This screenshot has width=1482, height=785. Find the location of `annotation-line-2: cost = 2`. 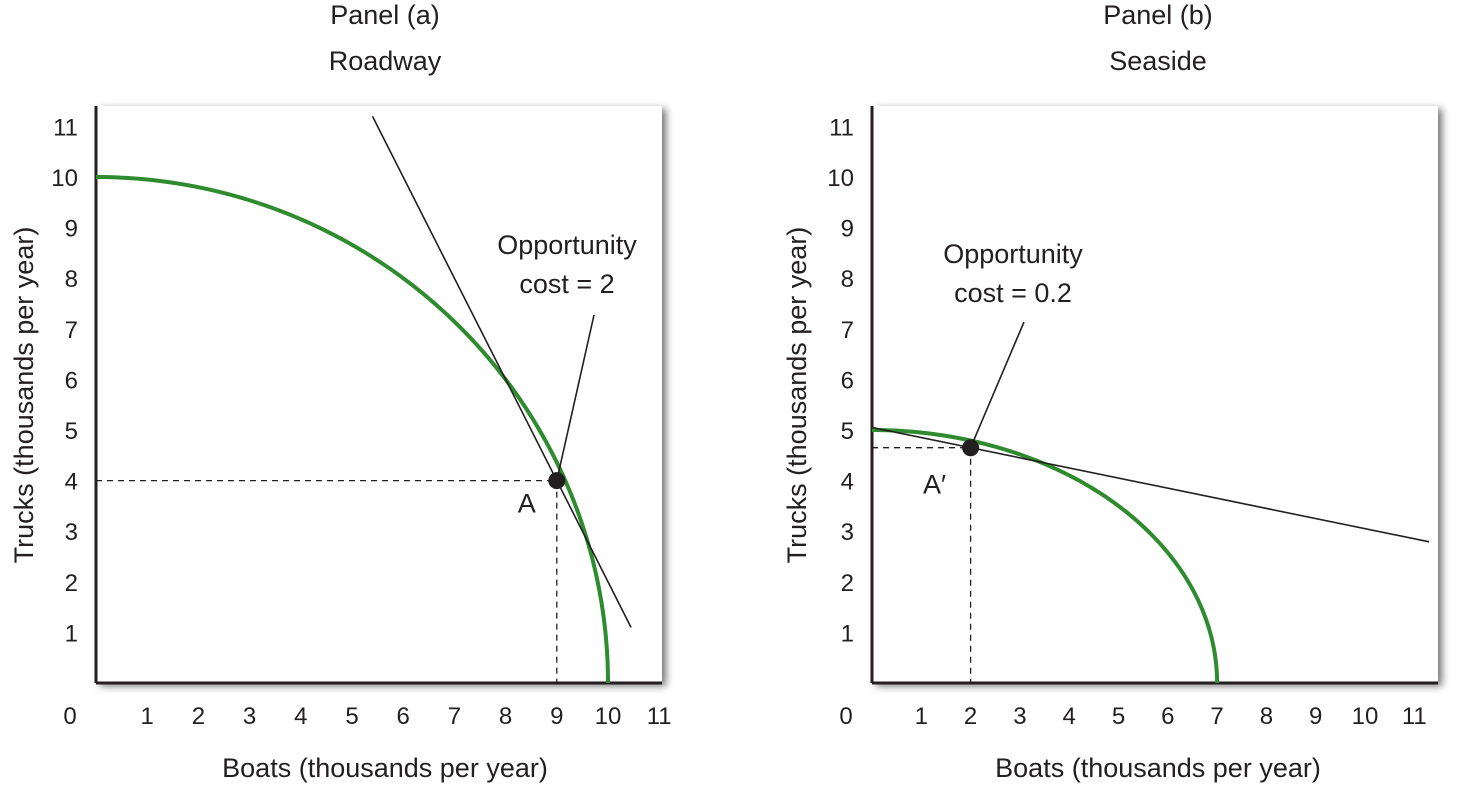

annotation-line-2: cost = 2 is located at coordinates (566, 284).